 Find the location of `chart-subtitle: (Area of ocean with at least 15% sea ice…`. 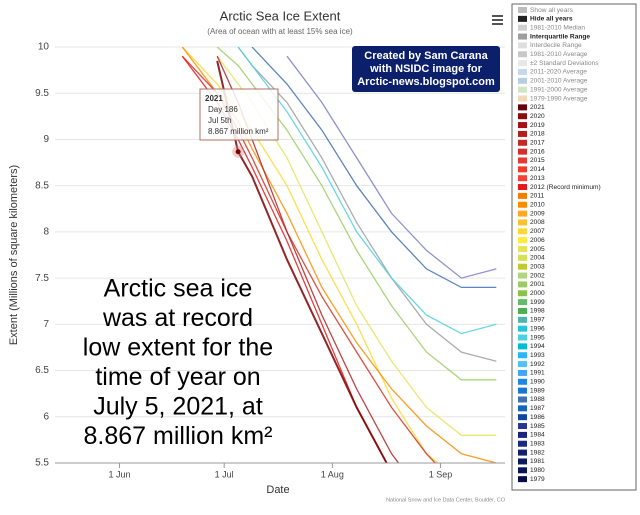

chart-subtitle: (Area of ocean with at least 15% sea ice… is located at coordinates (280, 31).